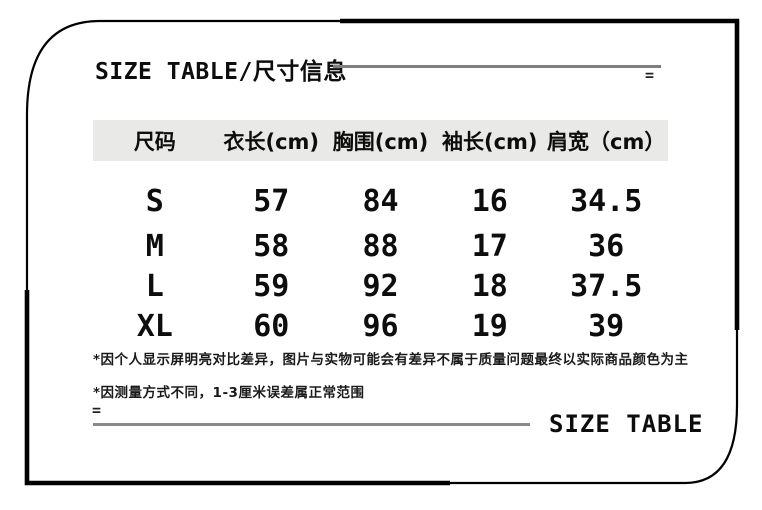  What do you see at coordinates (154, 201) in the screenshot?
I see `size-cell: S` at bounding box center [154, 201].